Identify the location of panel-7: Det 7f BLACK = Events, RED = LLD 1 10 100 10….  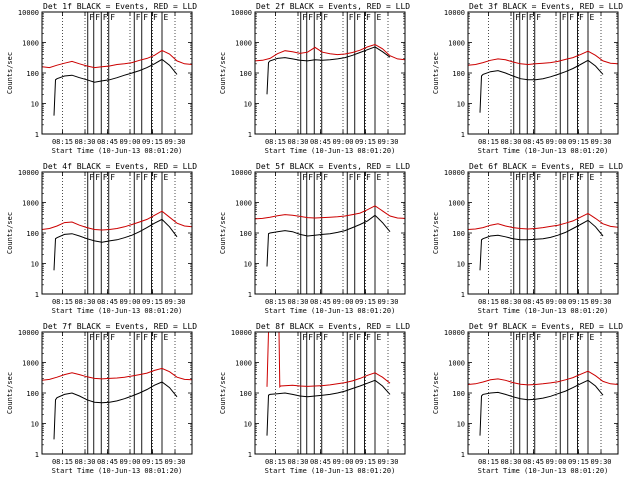
(101, 398).